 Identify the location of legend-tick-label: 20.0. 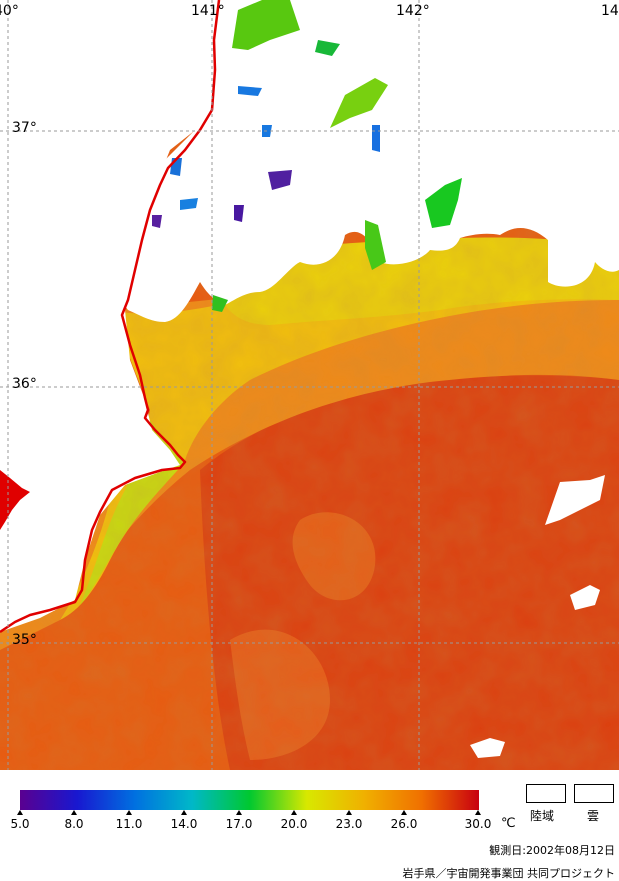
(294, 824).